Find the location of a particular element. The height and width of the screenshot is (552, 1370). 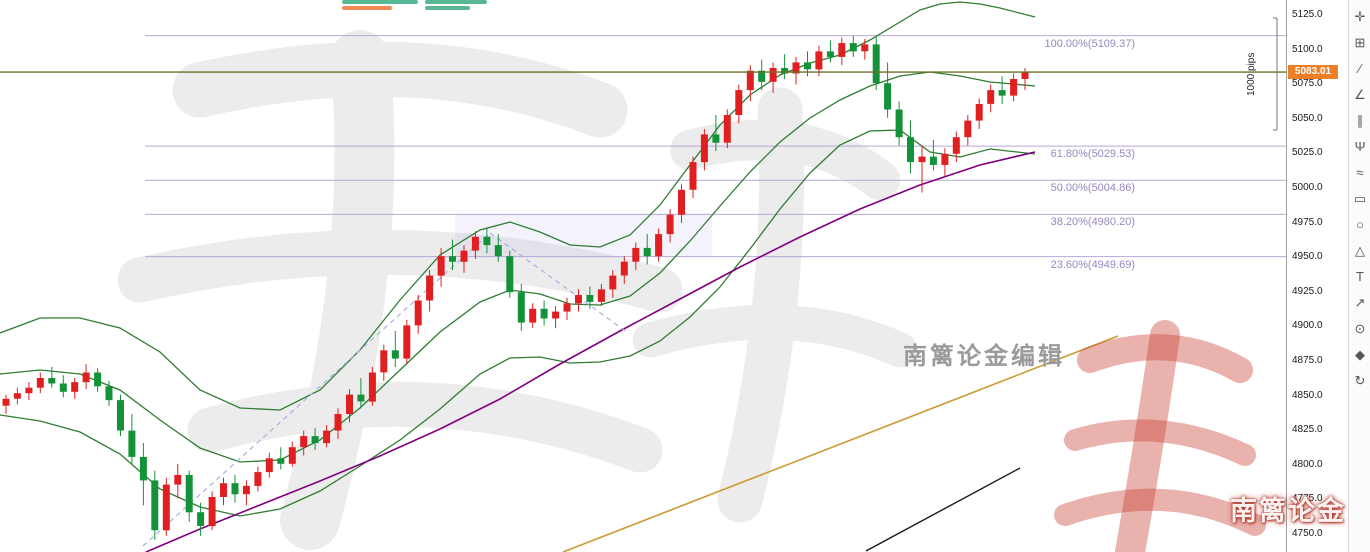

price-axis-label: 5050.0 is located at coordinates (1307, 118).